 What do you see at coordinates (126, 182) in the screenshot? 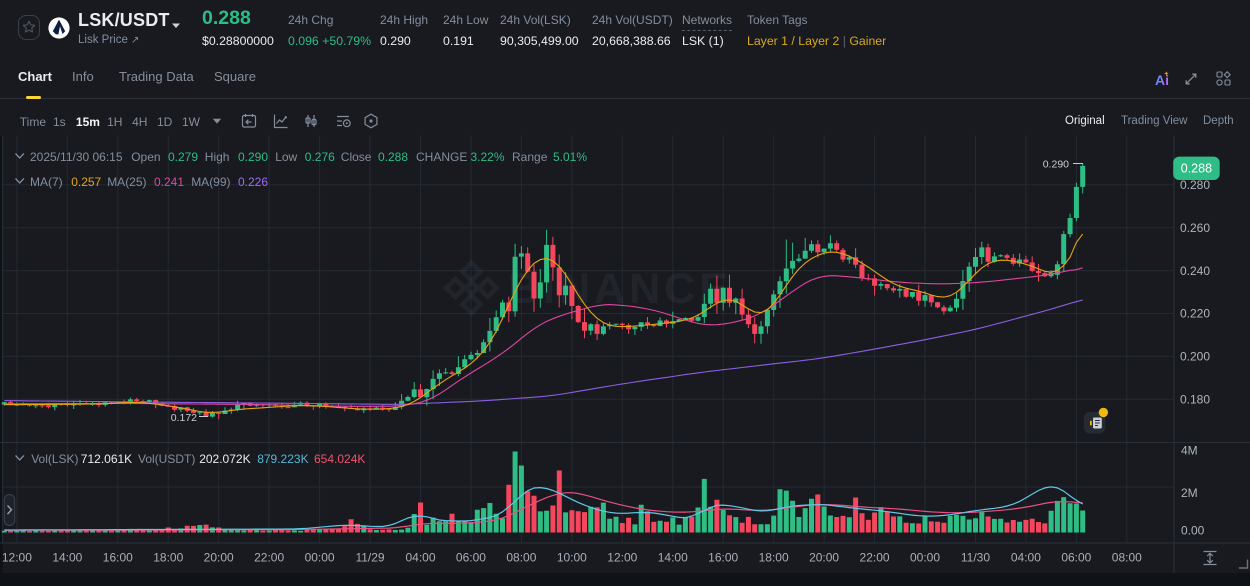
I see `svg-text: MA(25)` at bounding box center [126, 182].